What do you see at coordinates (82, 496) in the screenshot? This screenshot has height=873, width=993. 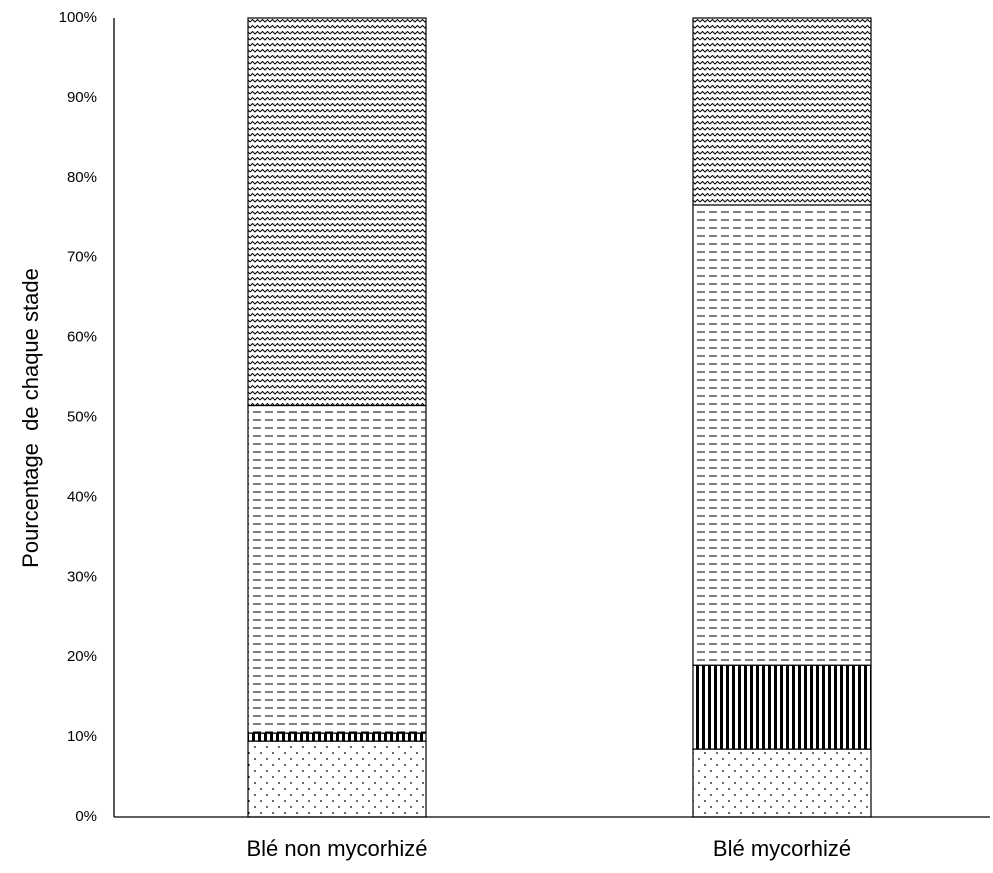 I see `y-tick-label: 40%` at bounding box center [82, 496].